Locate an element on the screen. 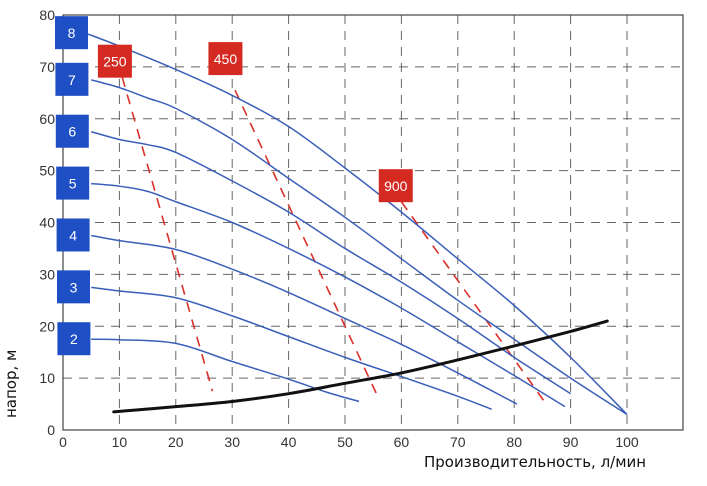 Image resolution: width=707 pixels, height=486 pixels. y-axis-ticks: 0 10 20 30 40 50 60 70 80 is located at coordinates (47, 222).